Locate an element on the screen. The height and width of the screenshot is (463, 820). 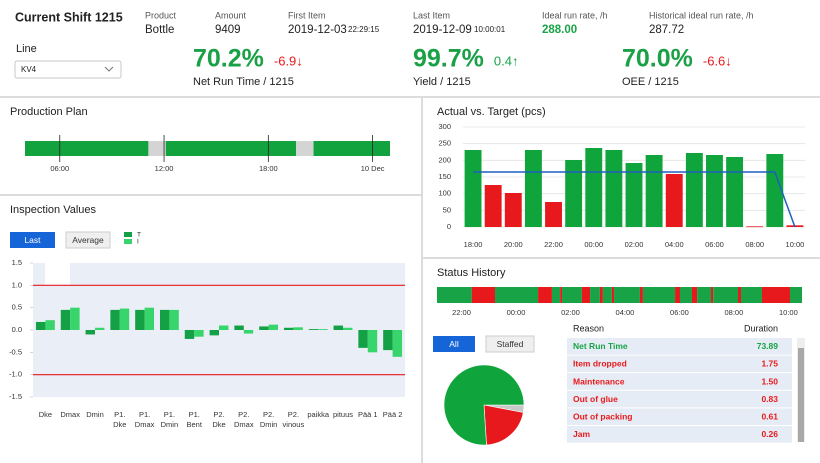
shift-title: Current Shift 1215 is located at coordinates (69, 17).